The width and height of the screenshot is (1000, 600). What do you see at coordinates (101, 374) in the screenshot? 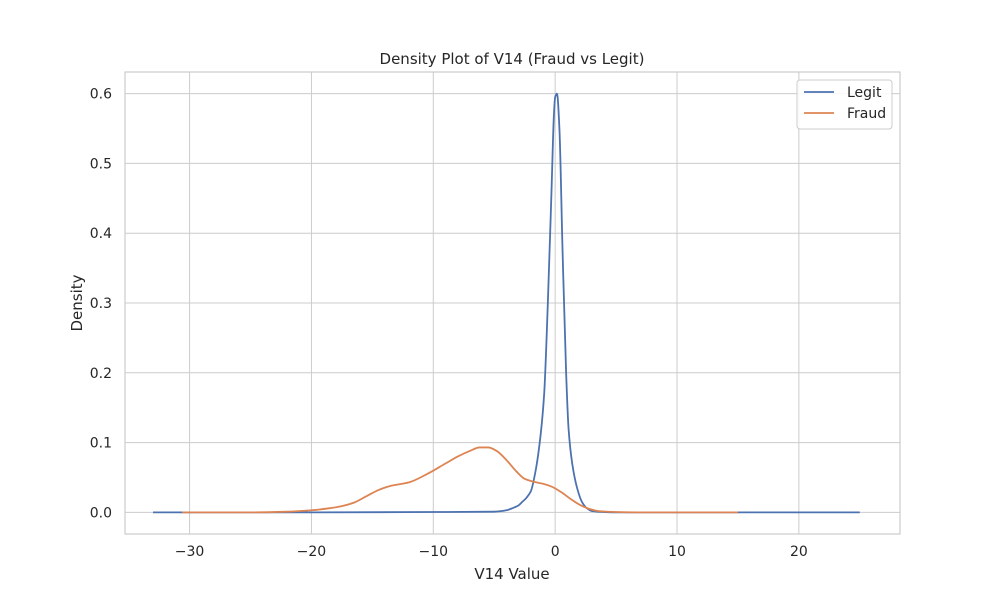
I see `y-tick-label: 0.2` at bounding box center [101, 374].